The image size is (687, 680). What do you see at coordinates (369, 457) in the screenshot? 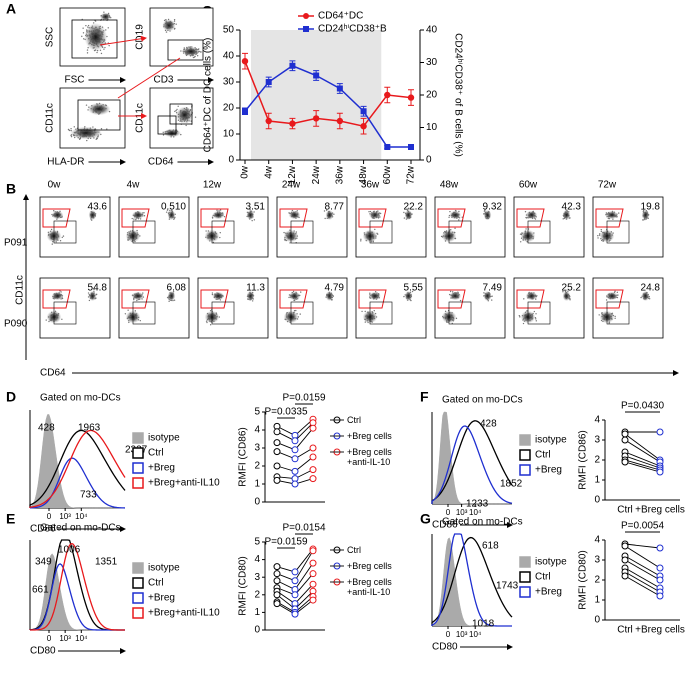
I see `legend-box: +Breg cells +anti-IL-10` at bounding box center [369, 457].